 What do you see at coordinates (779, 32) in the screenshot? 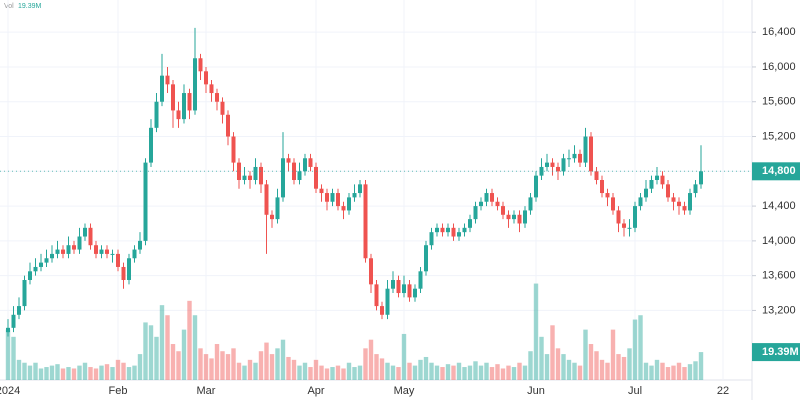
I see `y-tick-label: 16,400` at bounding box center [779, 32].